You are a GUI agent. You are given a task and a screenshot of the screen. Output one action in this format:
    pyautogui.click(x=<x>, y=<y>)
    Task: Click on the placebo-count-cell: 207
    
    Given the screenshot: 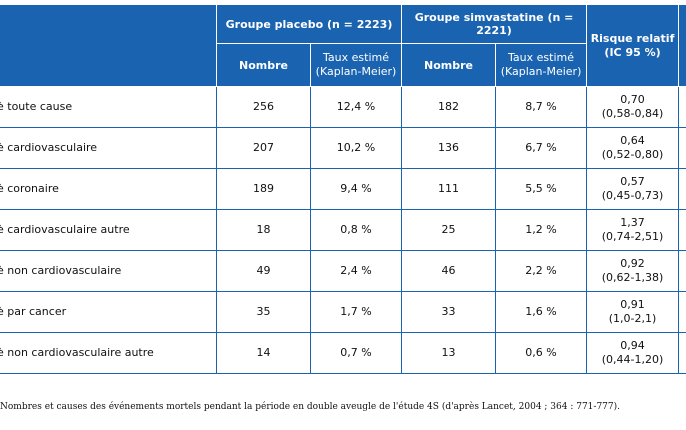 What is the action you would take?
    pyautogui.click(x=263, y=148)
    